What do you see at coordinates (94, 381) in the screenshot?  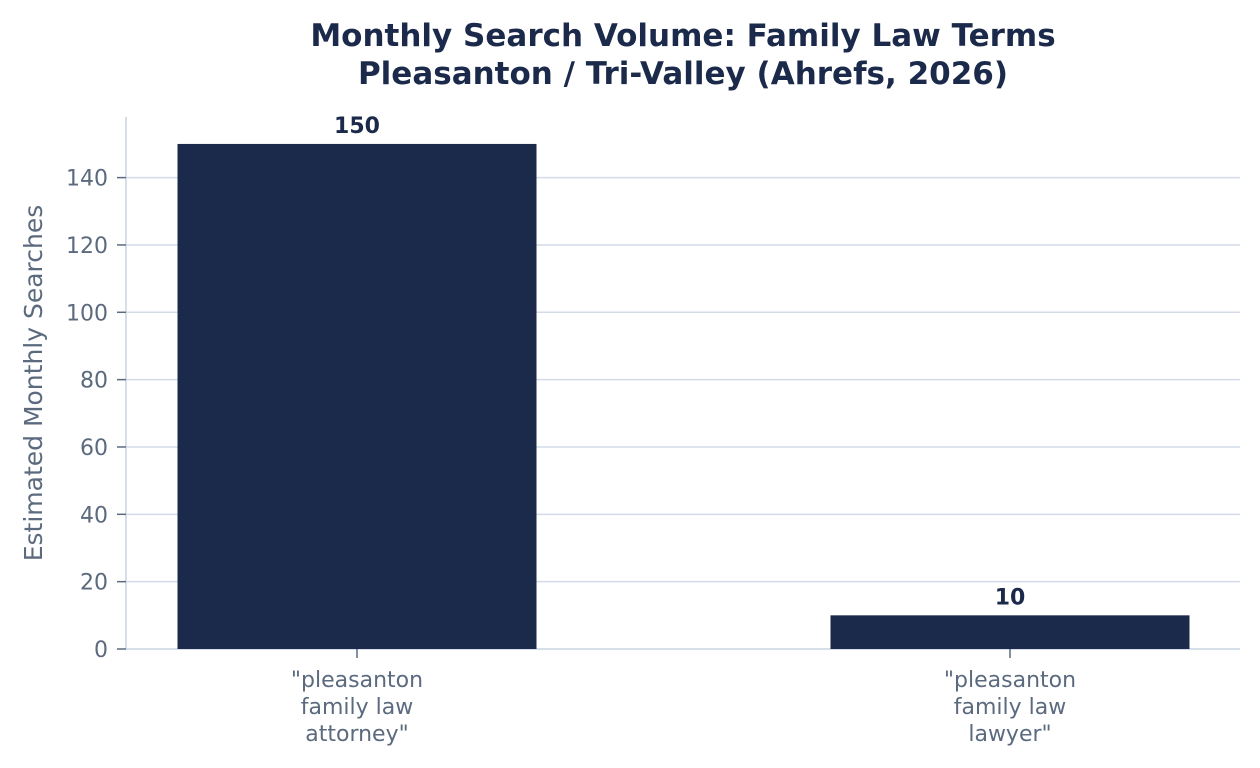 I see `y-tick-label: 80` at bounding box center [94, 381].